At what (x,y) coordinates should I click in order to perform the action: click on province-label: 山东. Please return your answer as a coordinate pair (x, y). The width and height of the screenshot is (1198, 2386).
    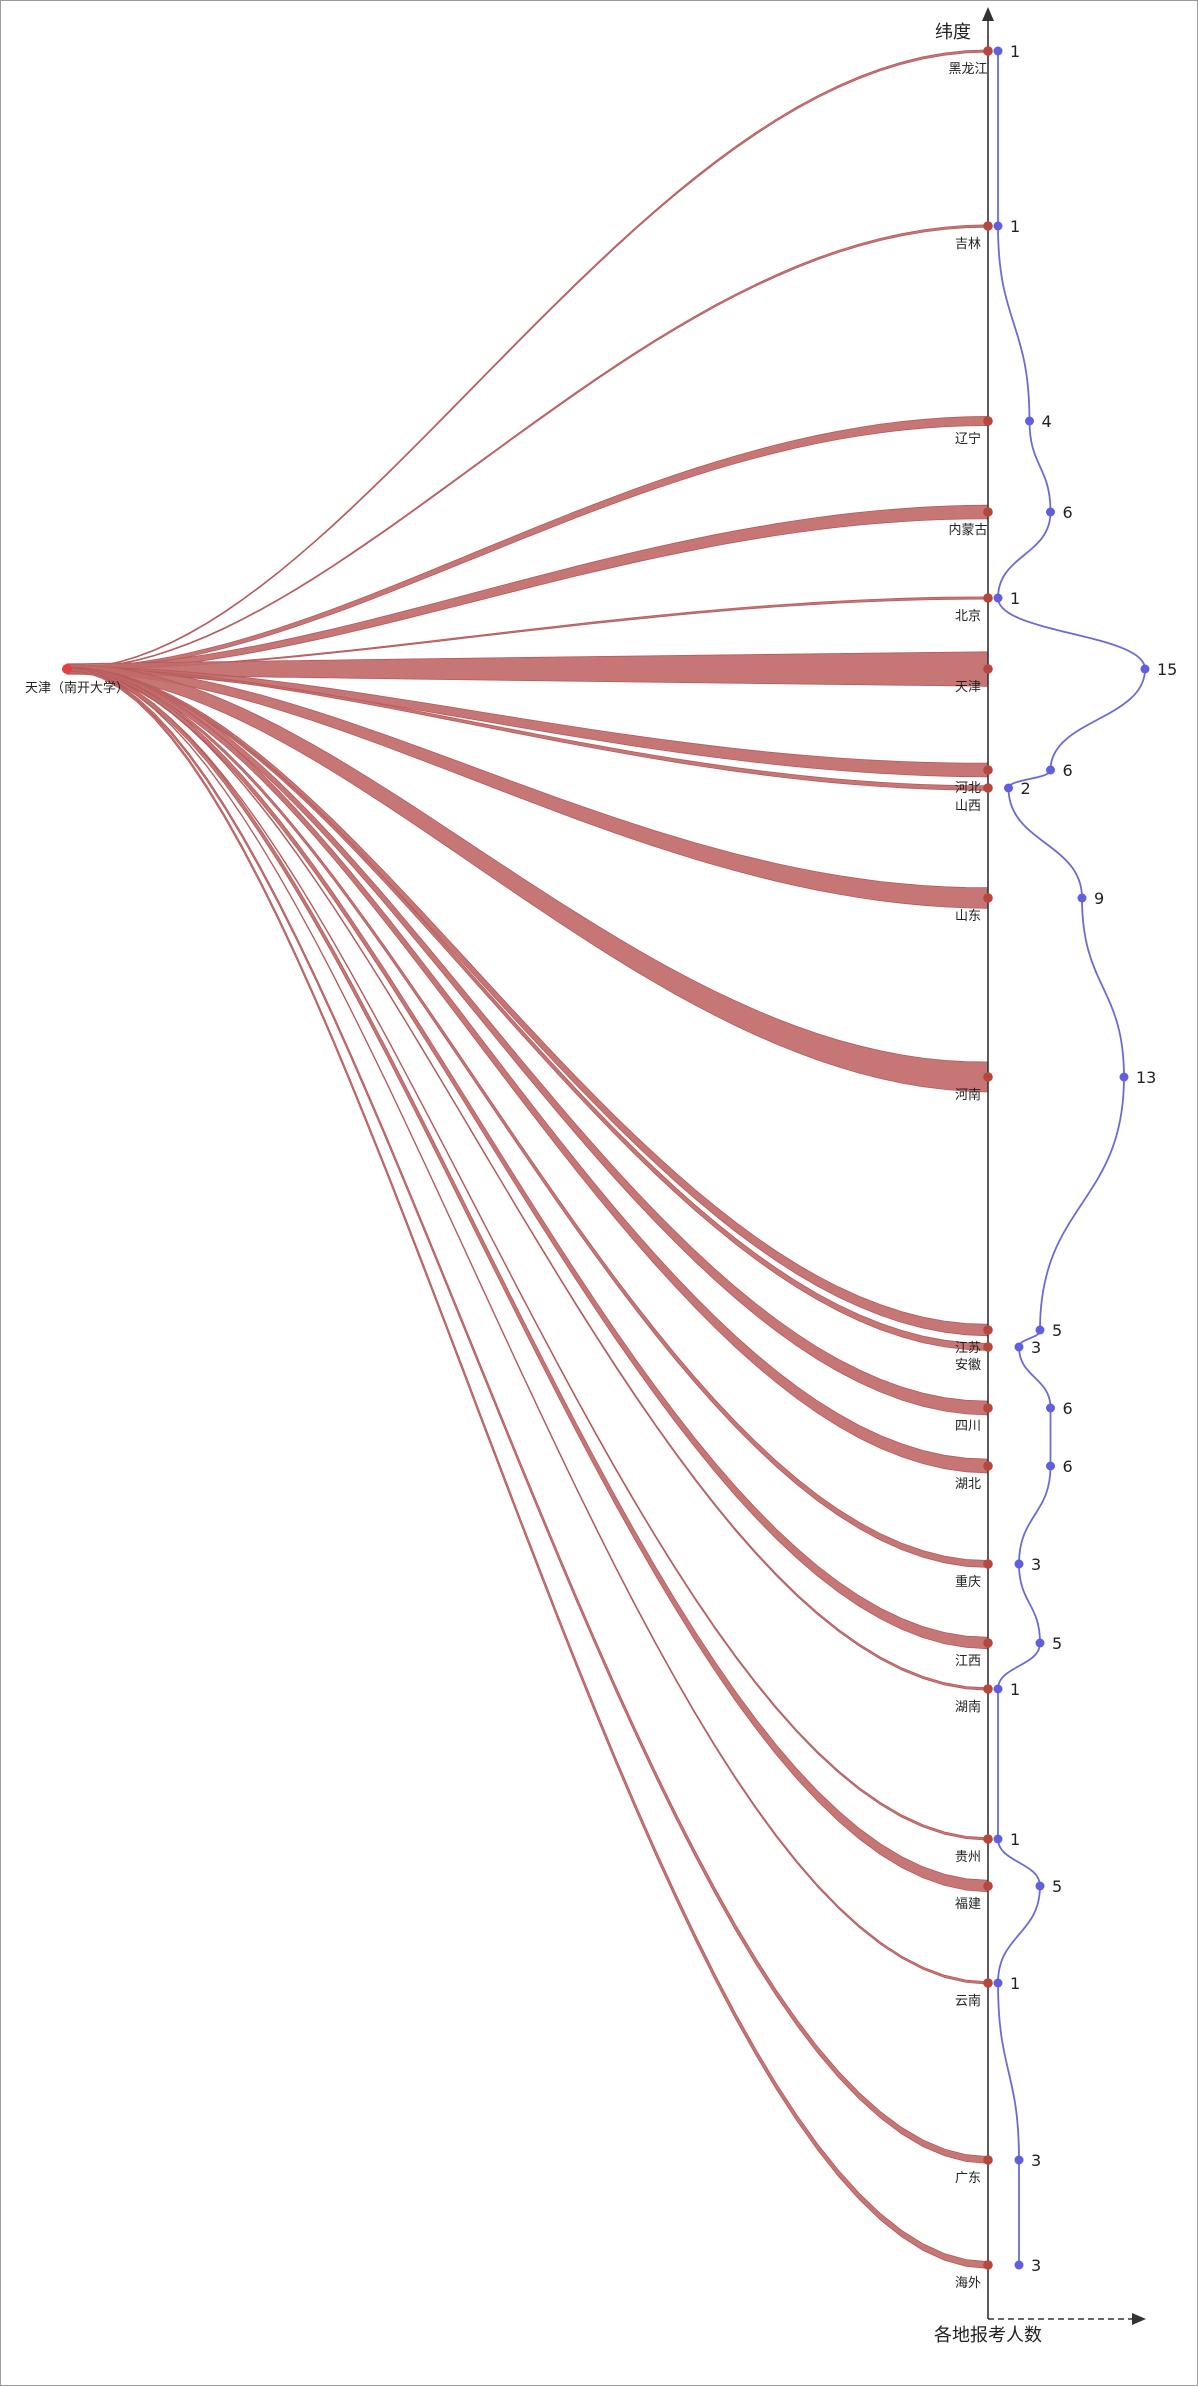
    Looking at the image, I should click on (968, 916).